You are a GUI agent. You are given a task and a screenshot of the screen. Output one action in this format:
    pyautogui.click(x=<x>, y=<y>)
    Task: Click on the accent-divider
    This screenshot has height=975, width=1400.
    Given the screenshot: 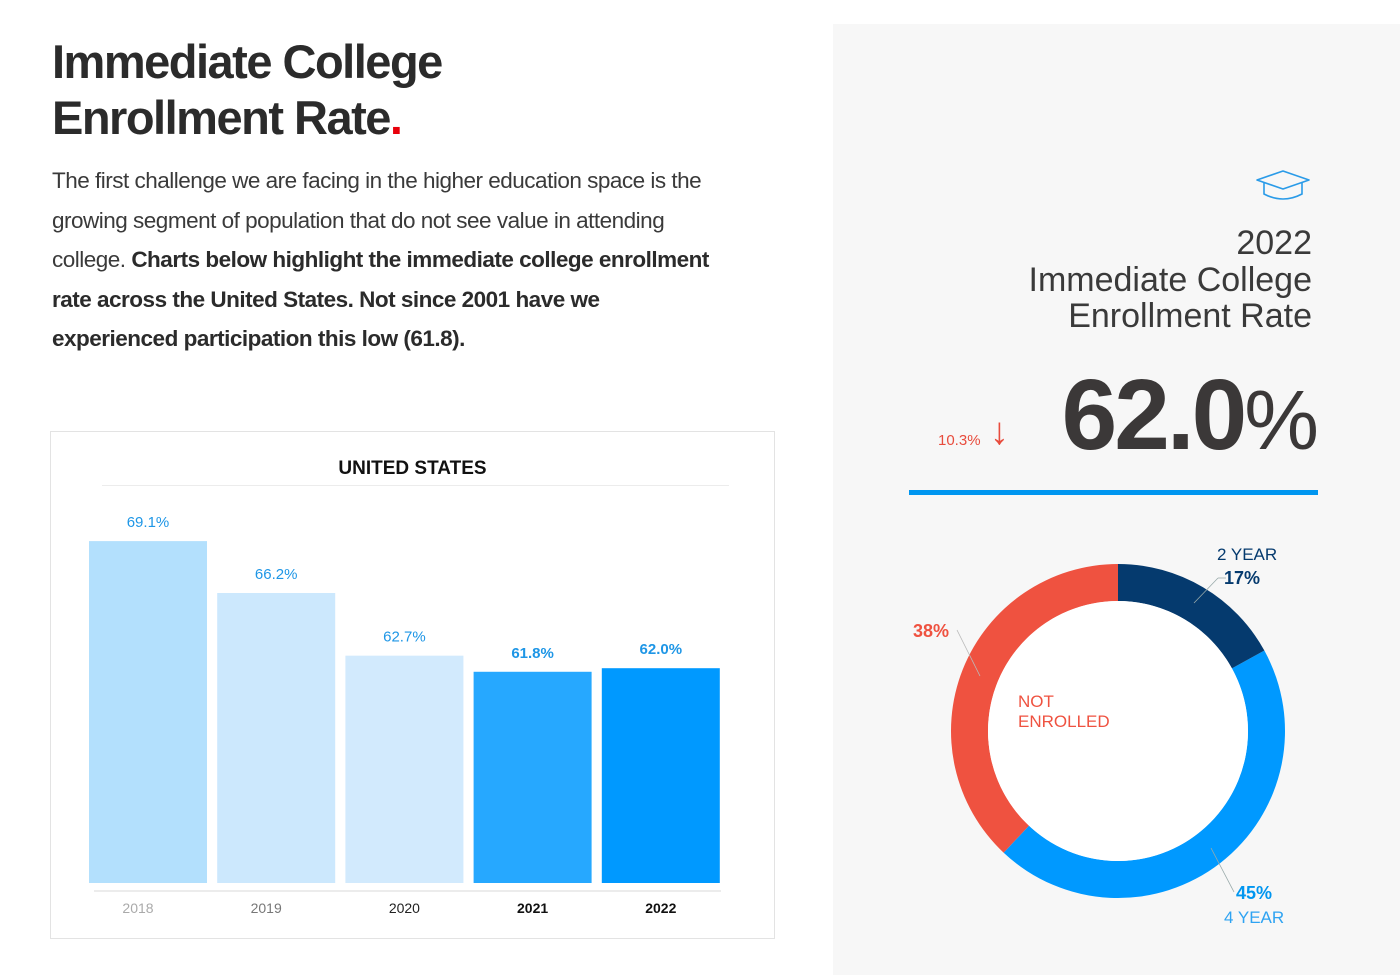 What is the action you would take?
    pyautogui.click(x=1113, y=492)
    